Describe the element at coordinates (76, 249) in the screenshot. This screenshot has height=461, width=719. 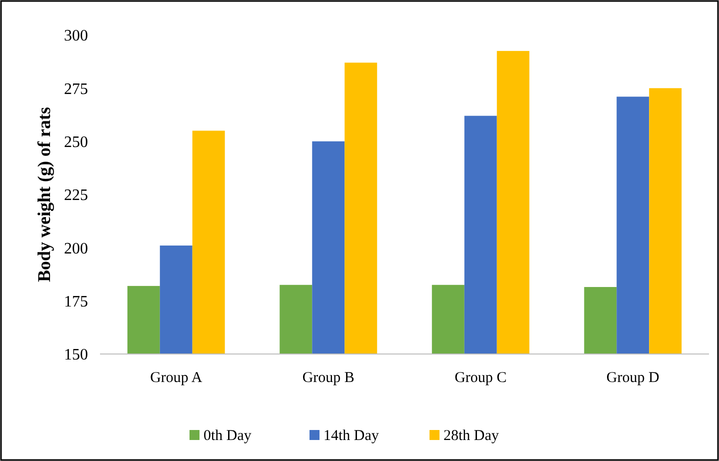
I see `y-tick-label: 200` at that location.